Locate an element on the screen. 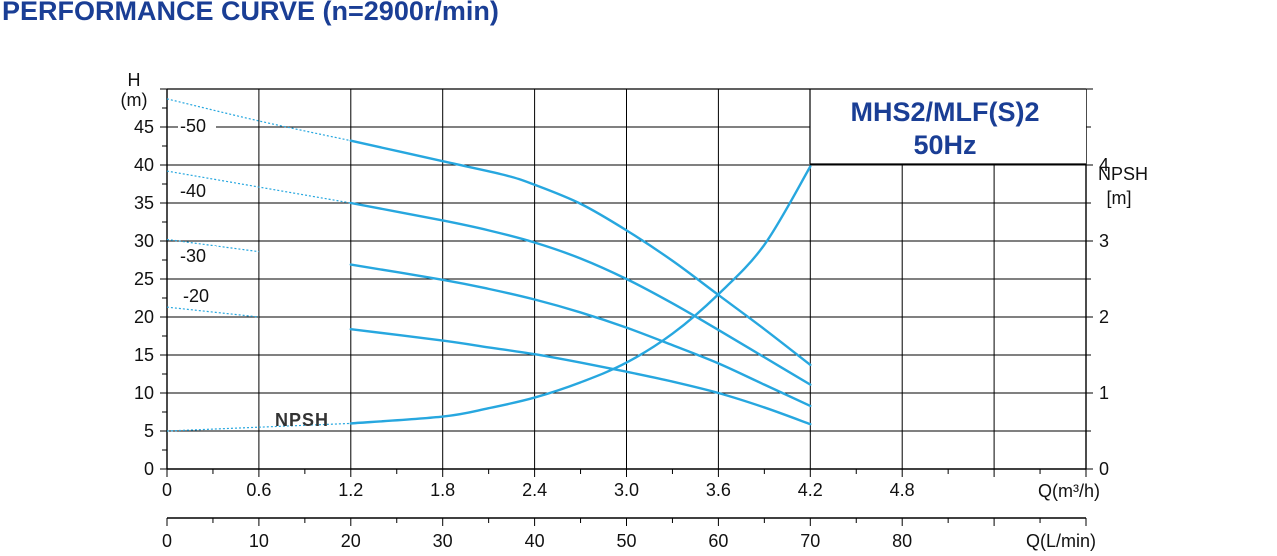 This screenshot has height=556, width=1277. y-tick-label: 35 is located at coordinates (144, 203).